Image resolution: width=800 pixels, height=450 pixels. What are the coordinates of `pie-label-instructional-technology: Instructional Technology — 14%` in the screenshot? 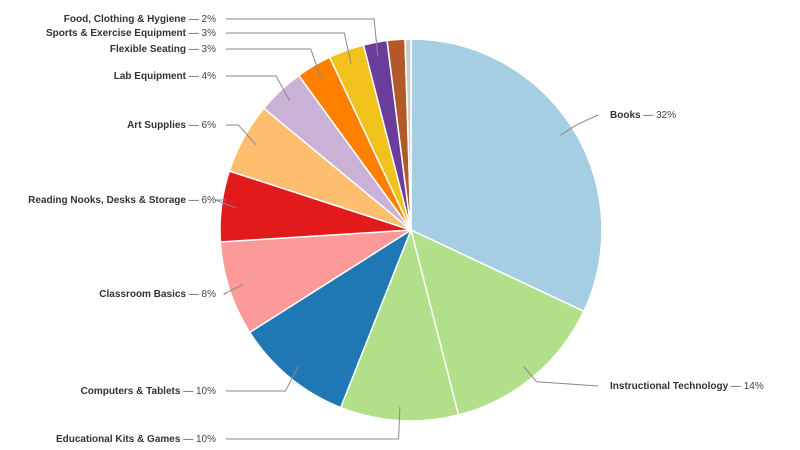 It's located at (687, 386).